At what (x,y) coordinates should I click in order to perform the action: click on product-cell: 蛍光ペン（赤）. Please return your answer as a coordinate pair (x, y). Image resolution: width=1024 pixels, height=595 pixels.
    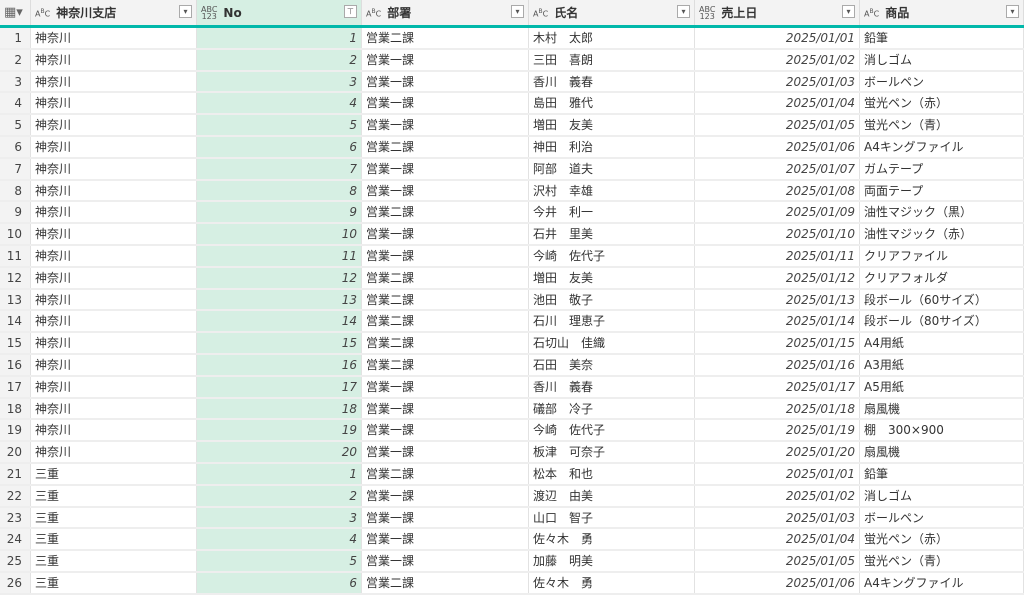
    Looking at the image, I should click on (942, 539).